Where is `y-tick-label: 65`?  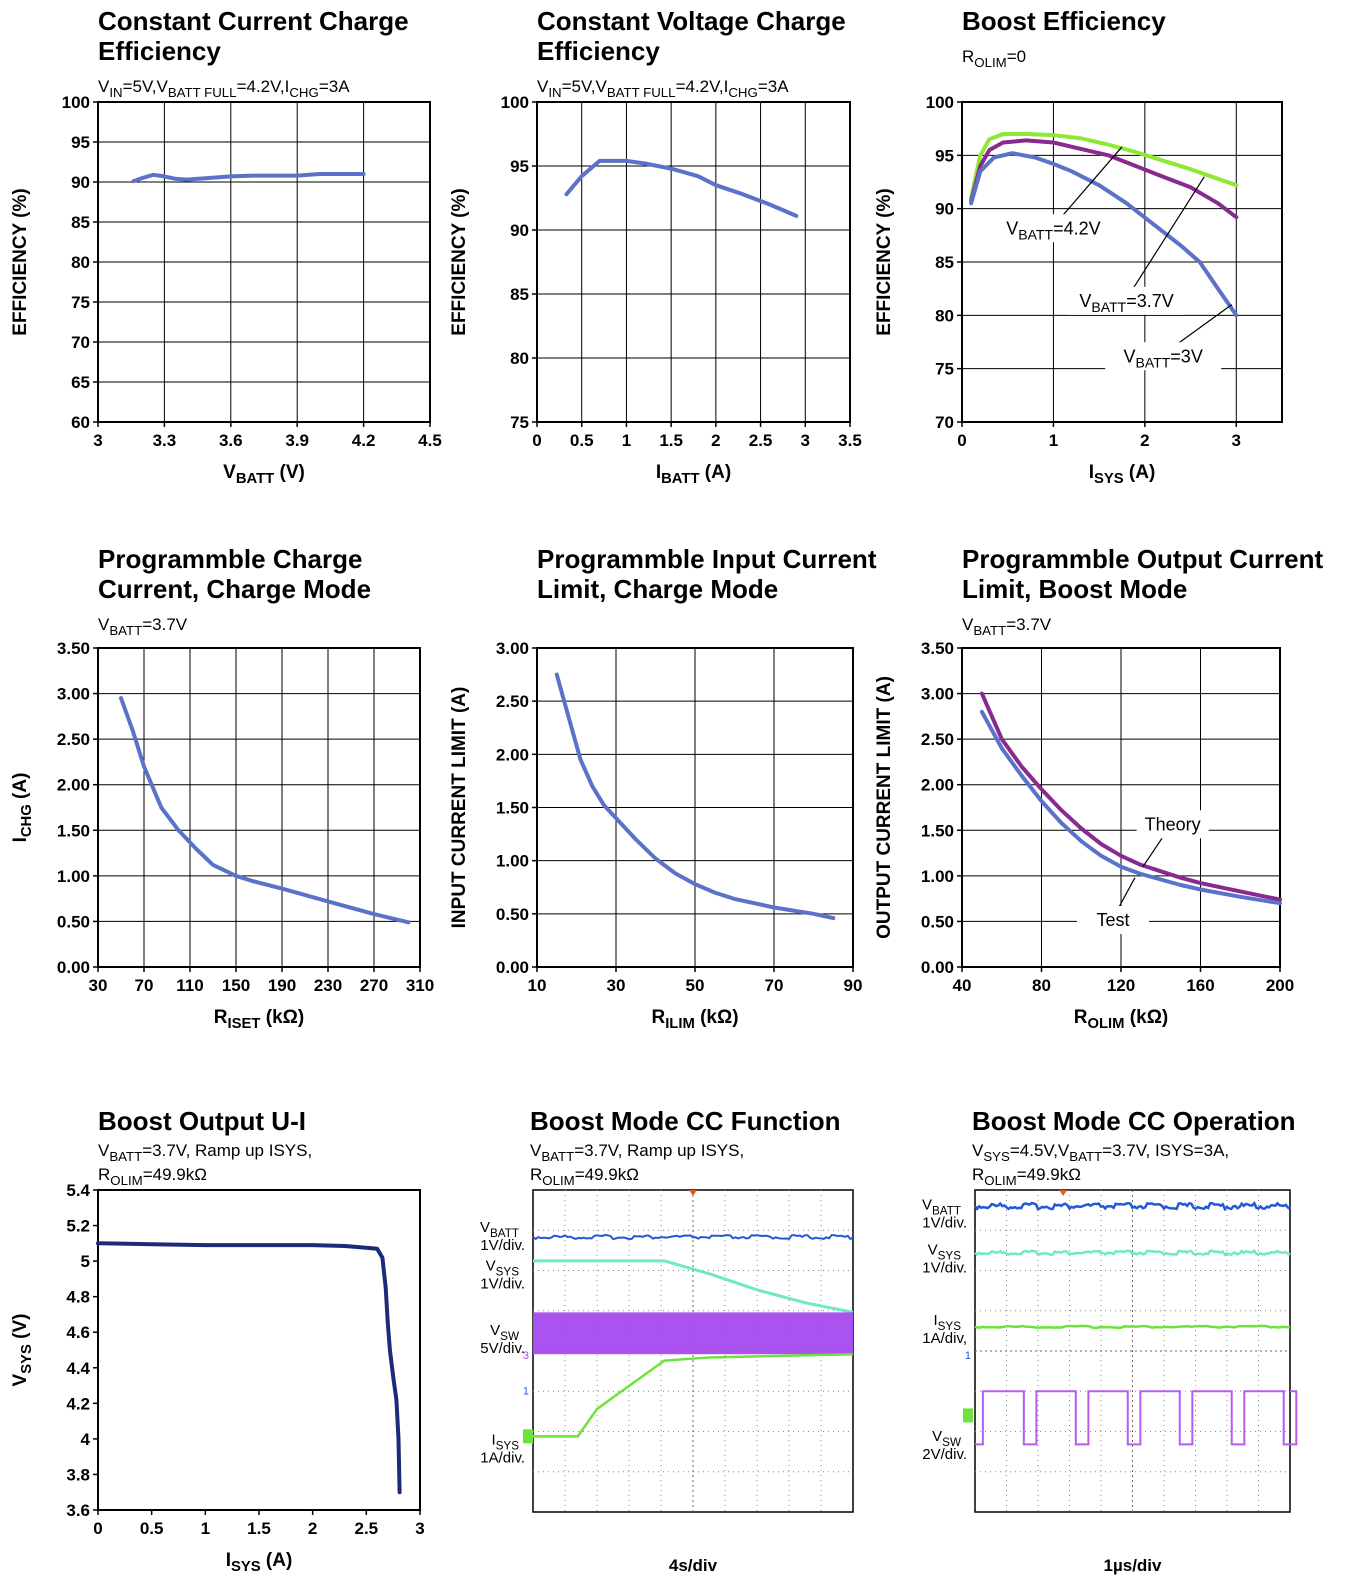
y-tick-label: 65 is located at coordinates (80, 382).